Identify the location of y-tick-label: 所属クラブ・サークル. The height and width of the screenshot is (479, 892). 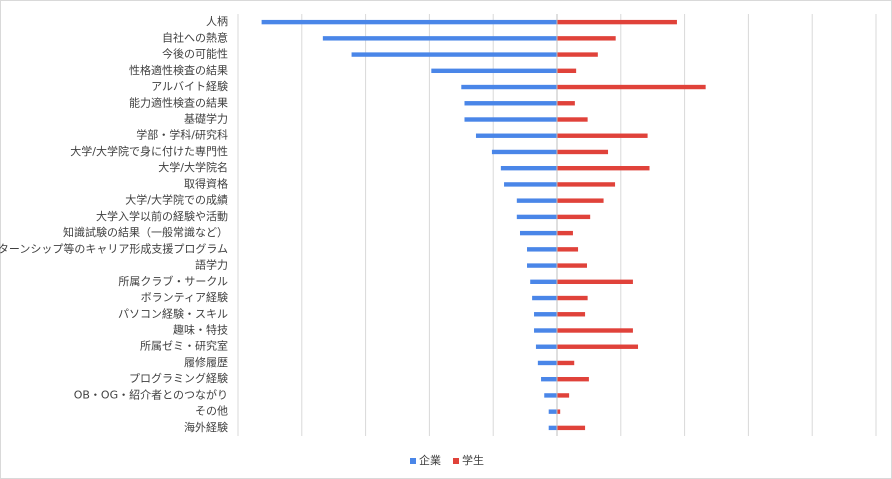
(173, 281).